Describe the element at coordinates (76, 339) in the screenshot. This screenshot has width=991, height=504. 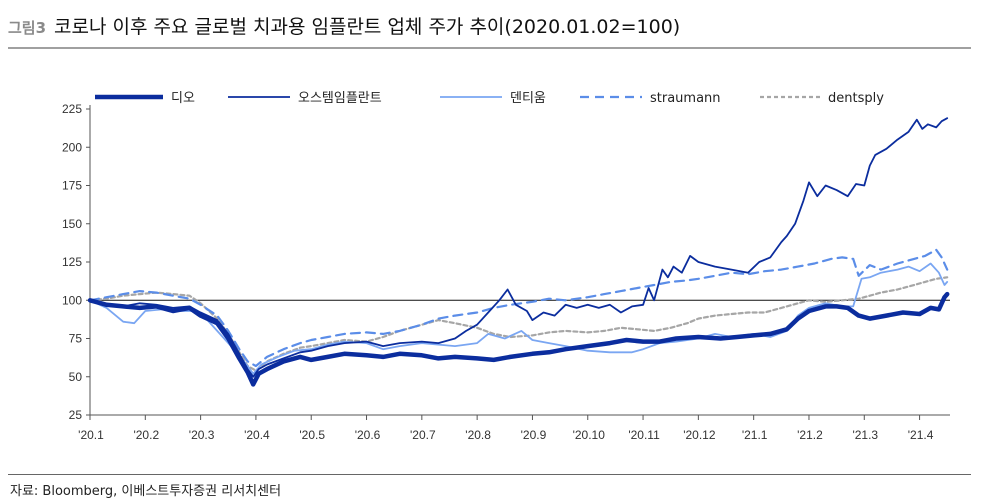
I see `y-tick-label: 75` at that location.